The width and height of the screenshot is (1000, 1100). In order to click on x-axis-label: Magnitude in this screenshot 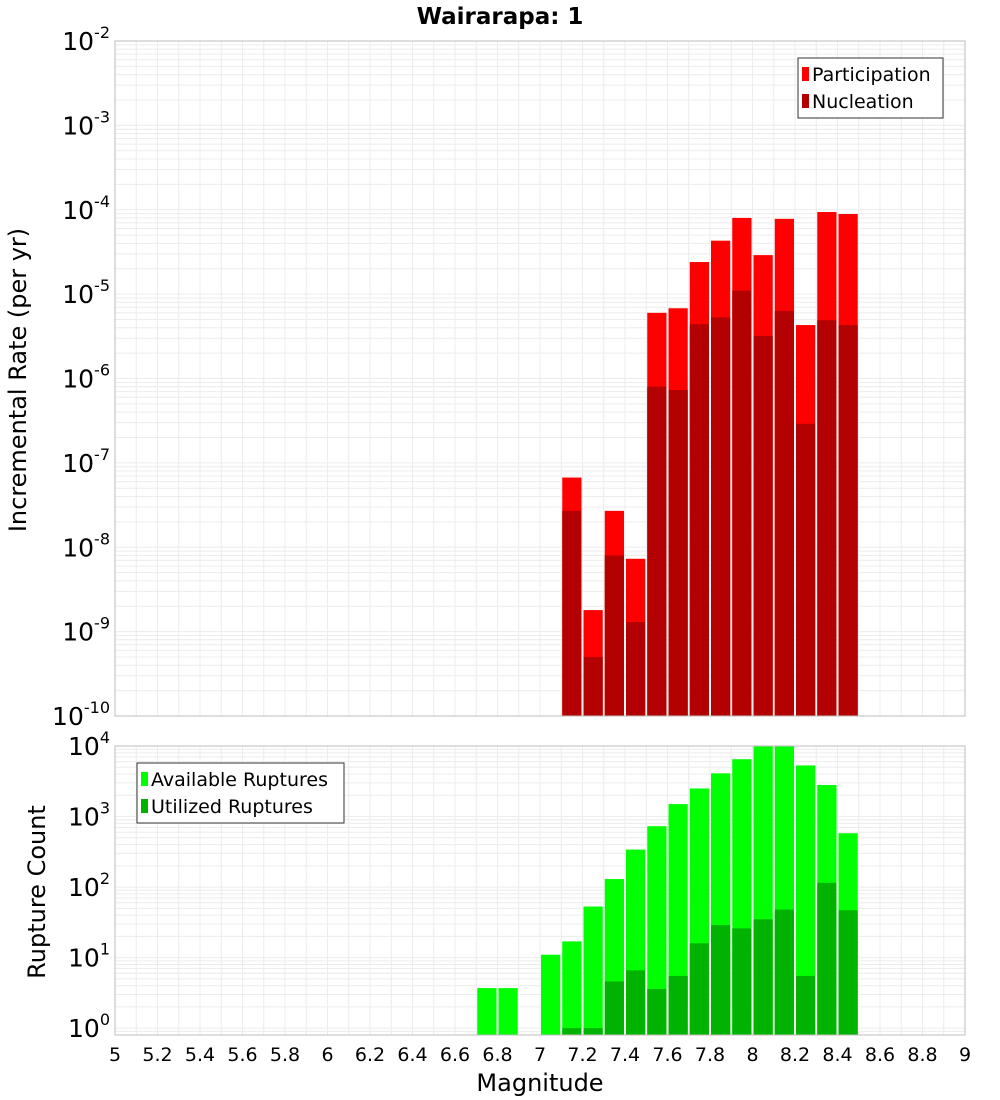, I will do `click(539, 1083)`.